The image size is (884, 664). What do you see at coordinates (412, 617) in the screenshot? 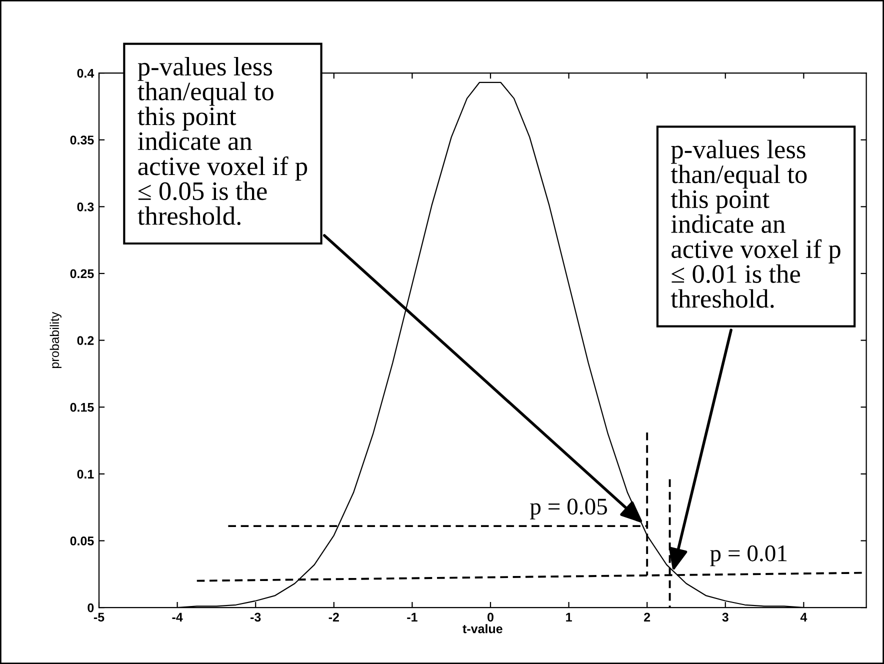
I see `x-tick-label: -1` at bounding box center [412, 617].